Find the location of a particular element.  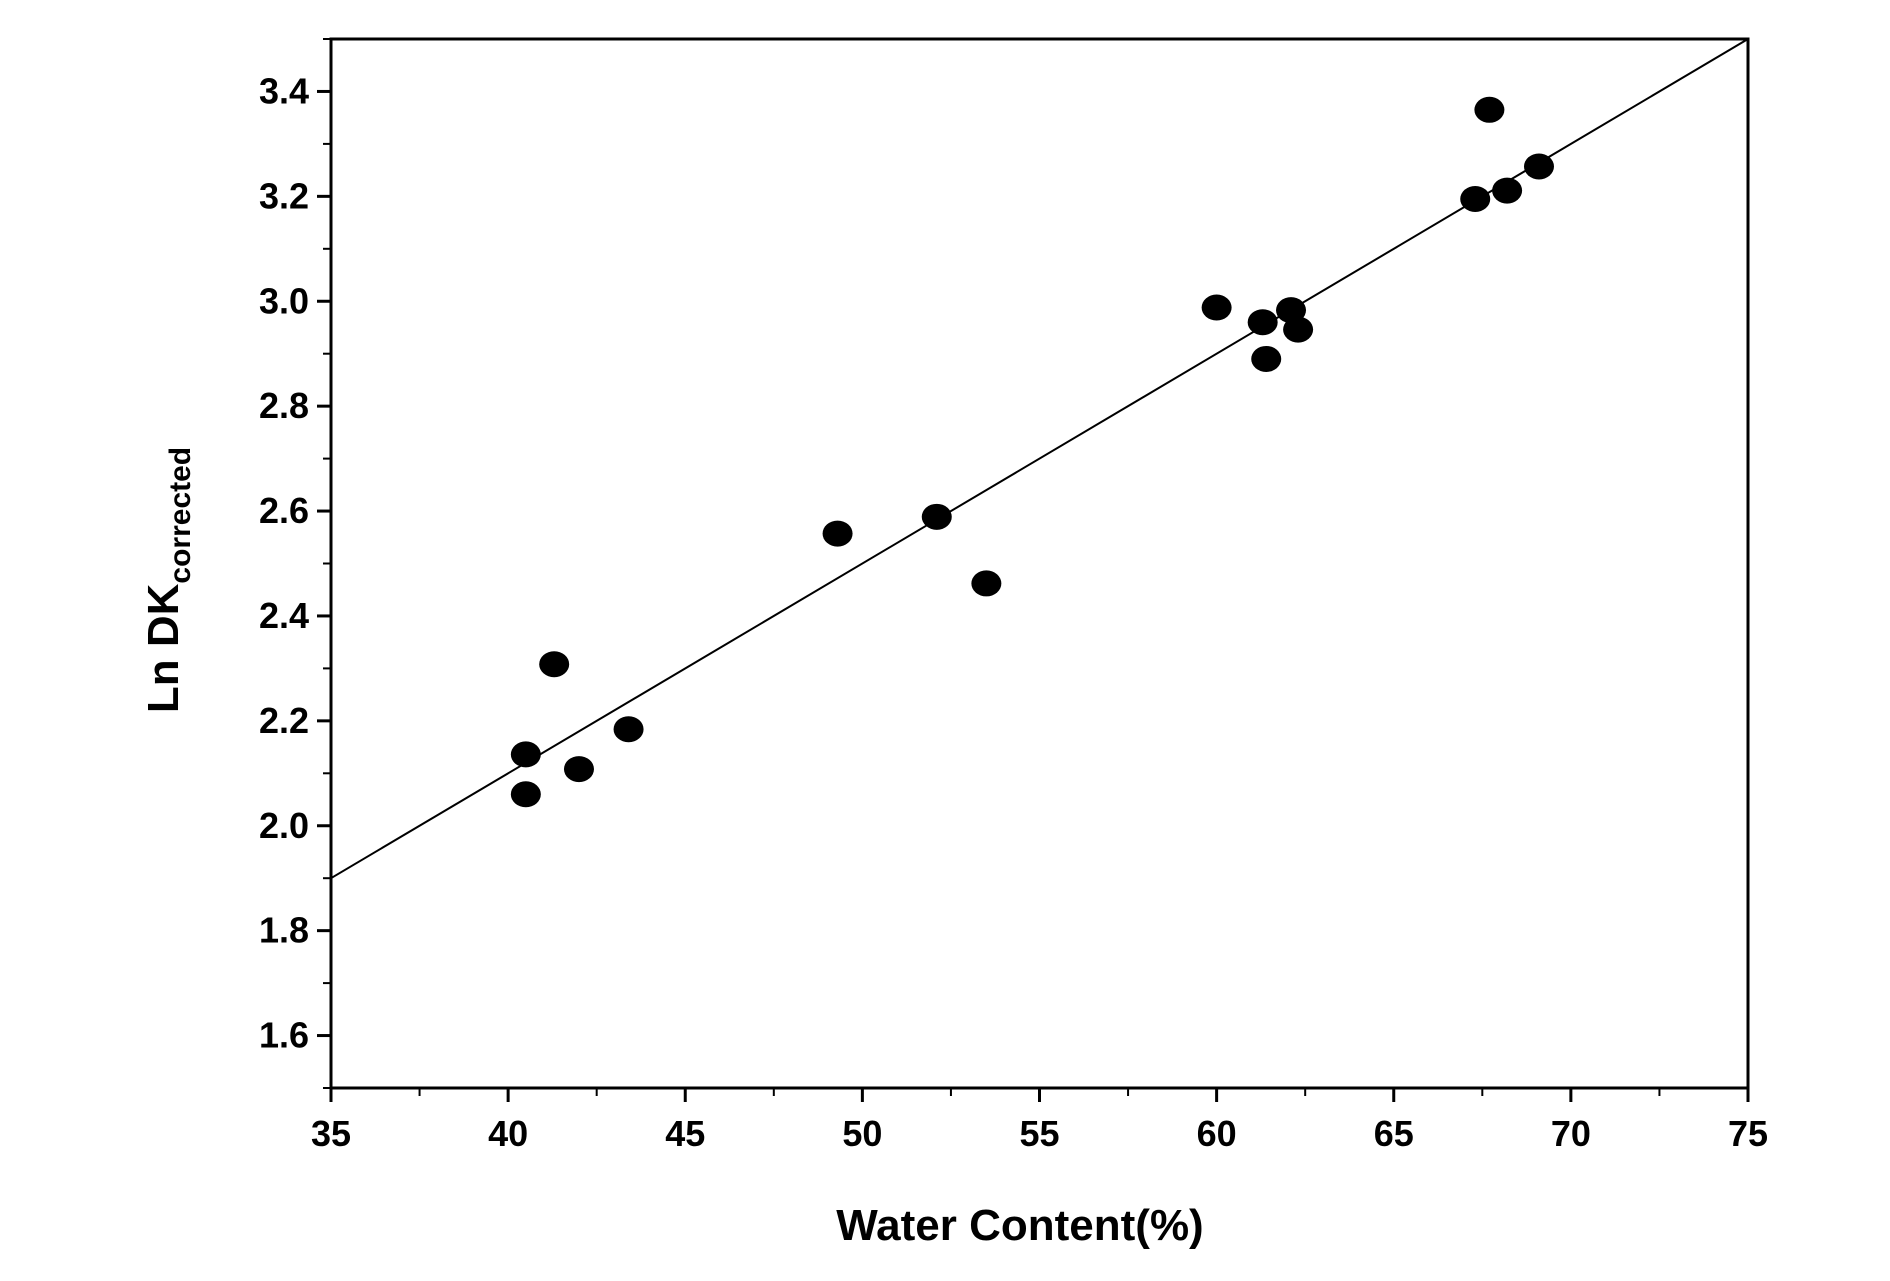

x-tick-label: 40 is located at coordinates (508, 1133).